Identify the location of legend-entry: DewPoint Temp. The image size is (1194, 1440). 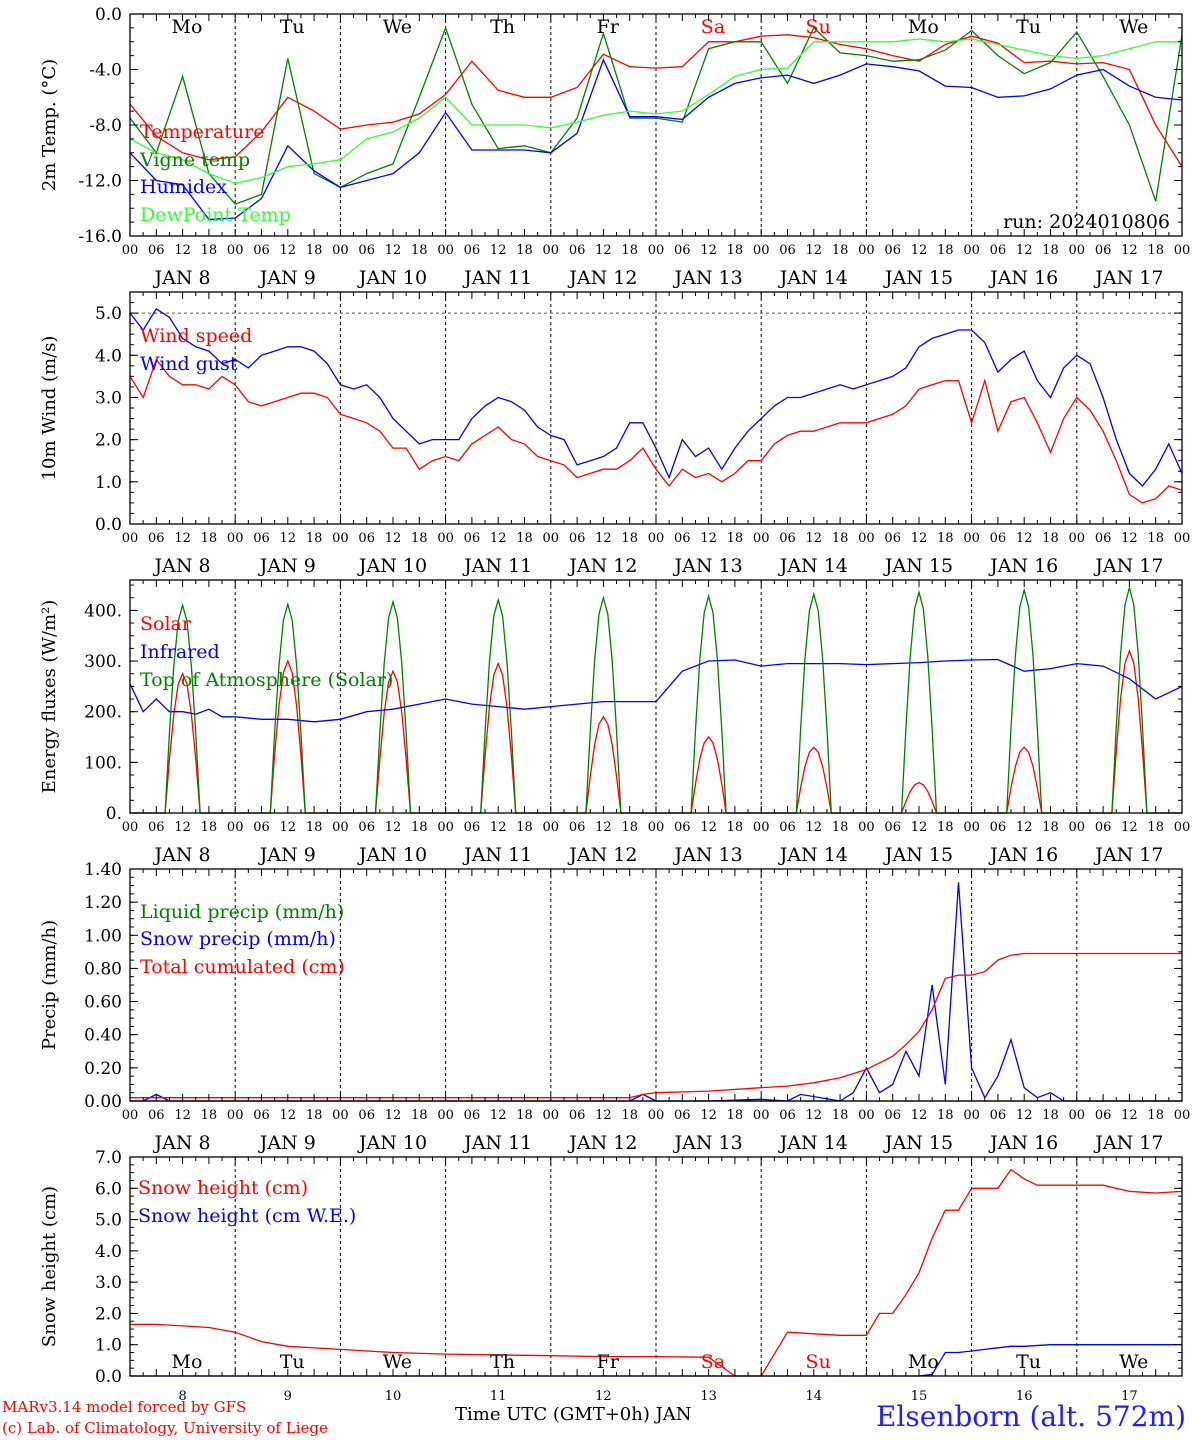
(215, 215).